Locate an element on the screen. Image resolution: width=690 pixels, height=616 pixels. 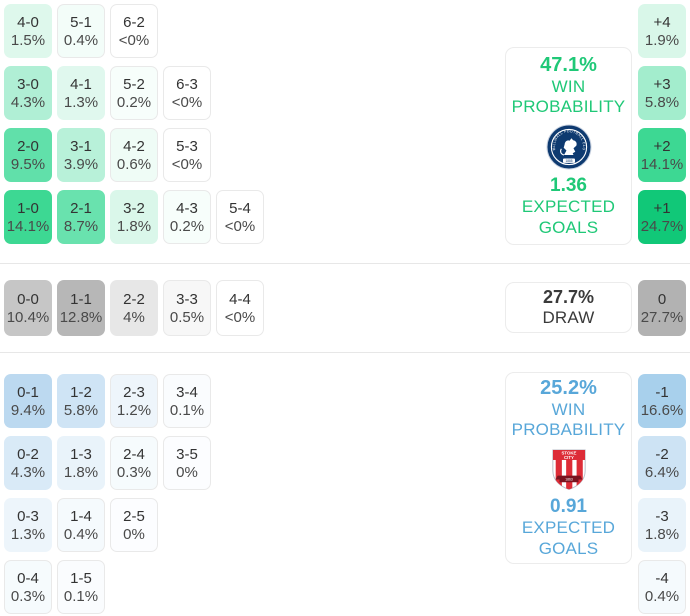
cell-probability: 4% is located at coordinates (134, 317).